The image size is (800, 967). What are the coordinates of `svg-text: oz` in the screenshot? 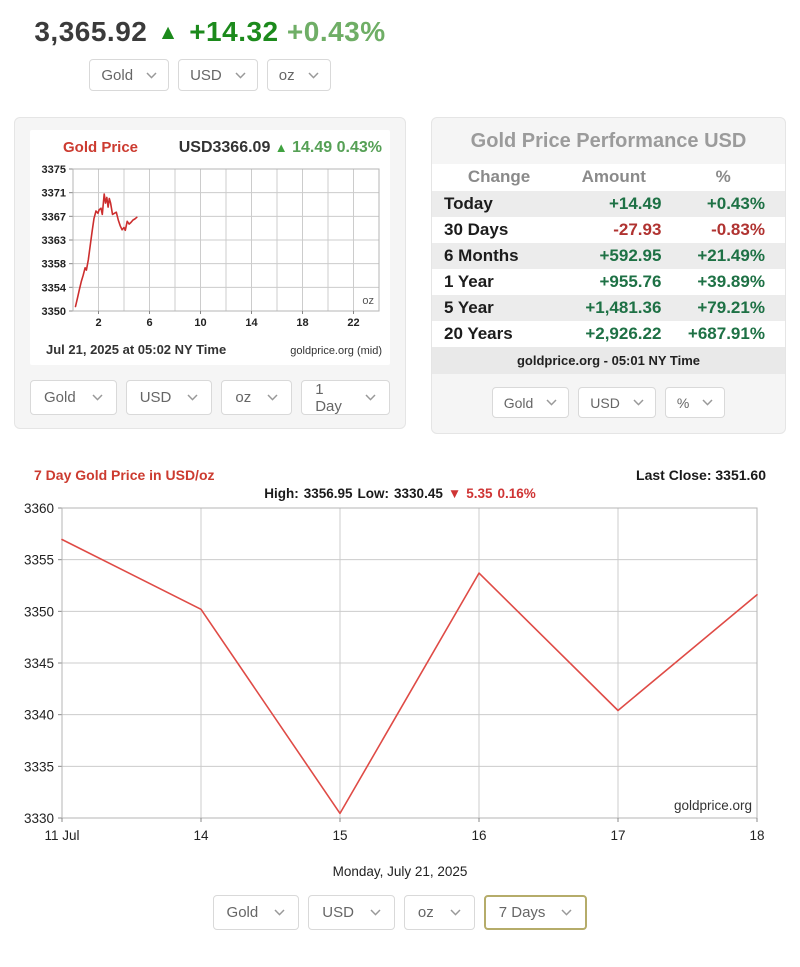 It's located at (368, 301).